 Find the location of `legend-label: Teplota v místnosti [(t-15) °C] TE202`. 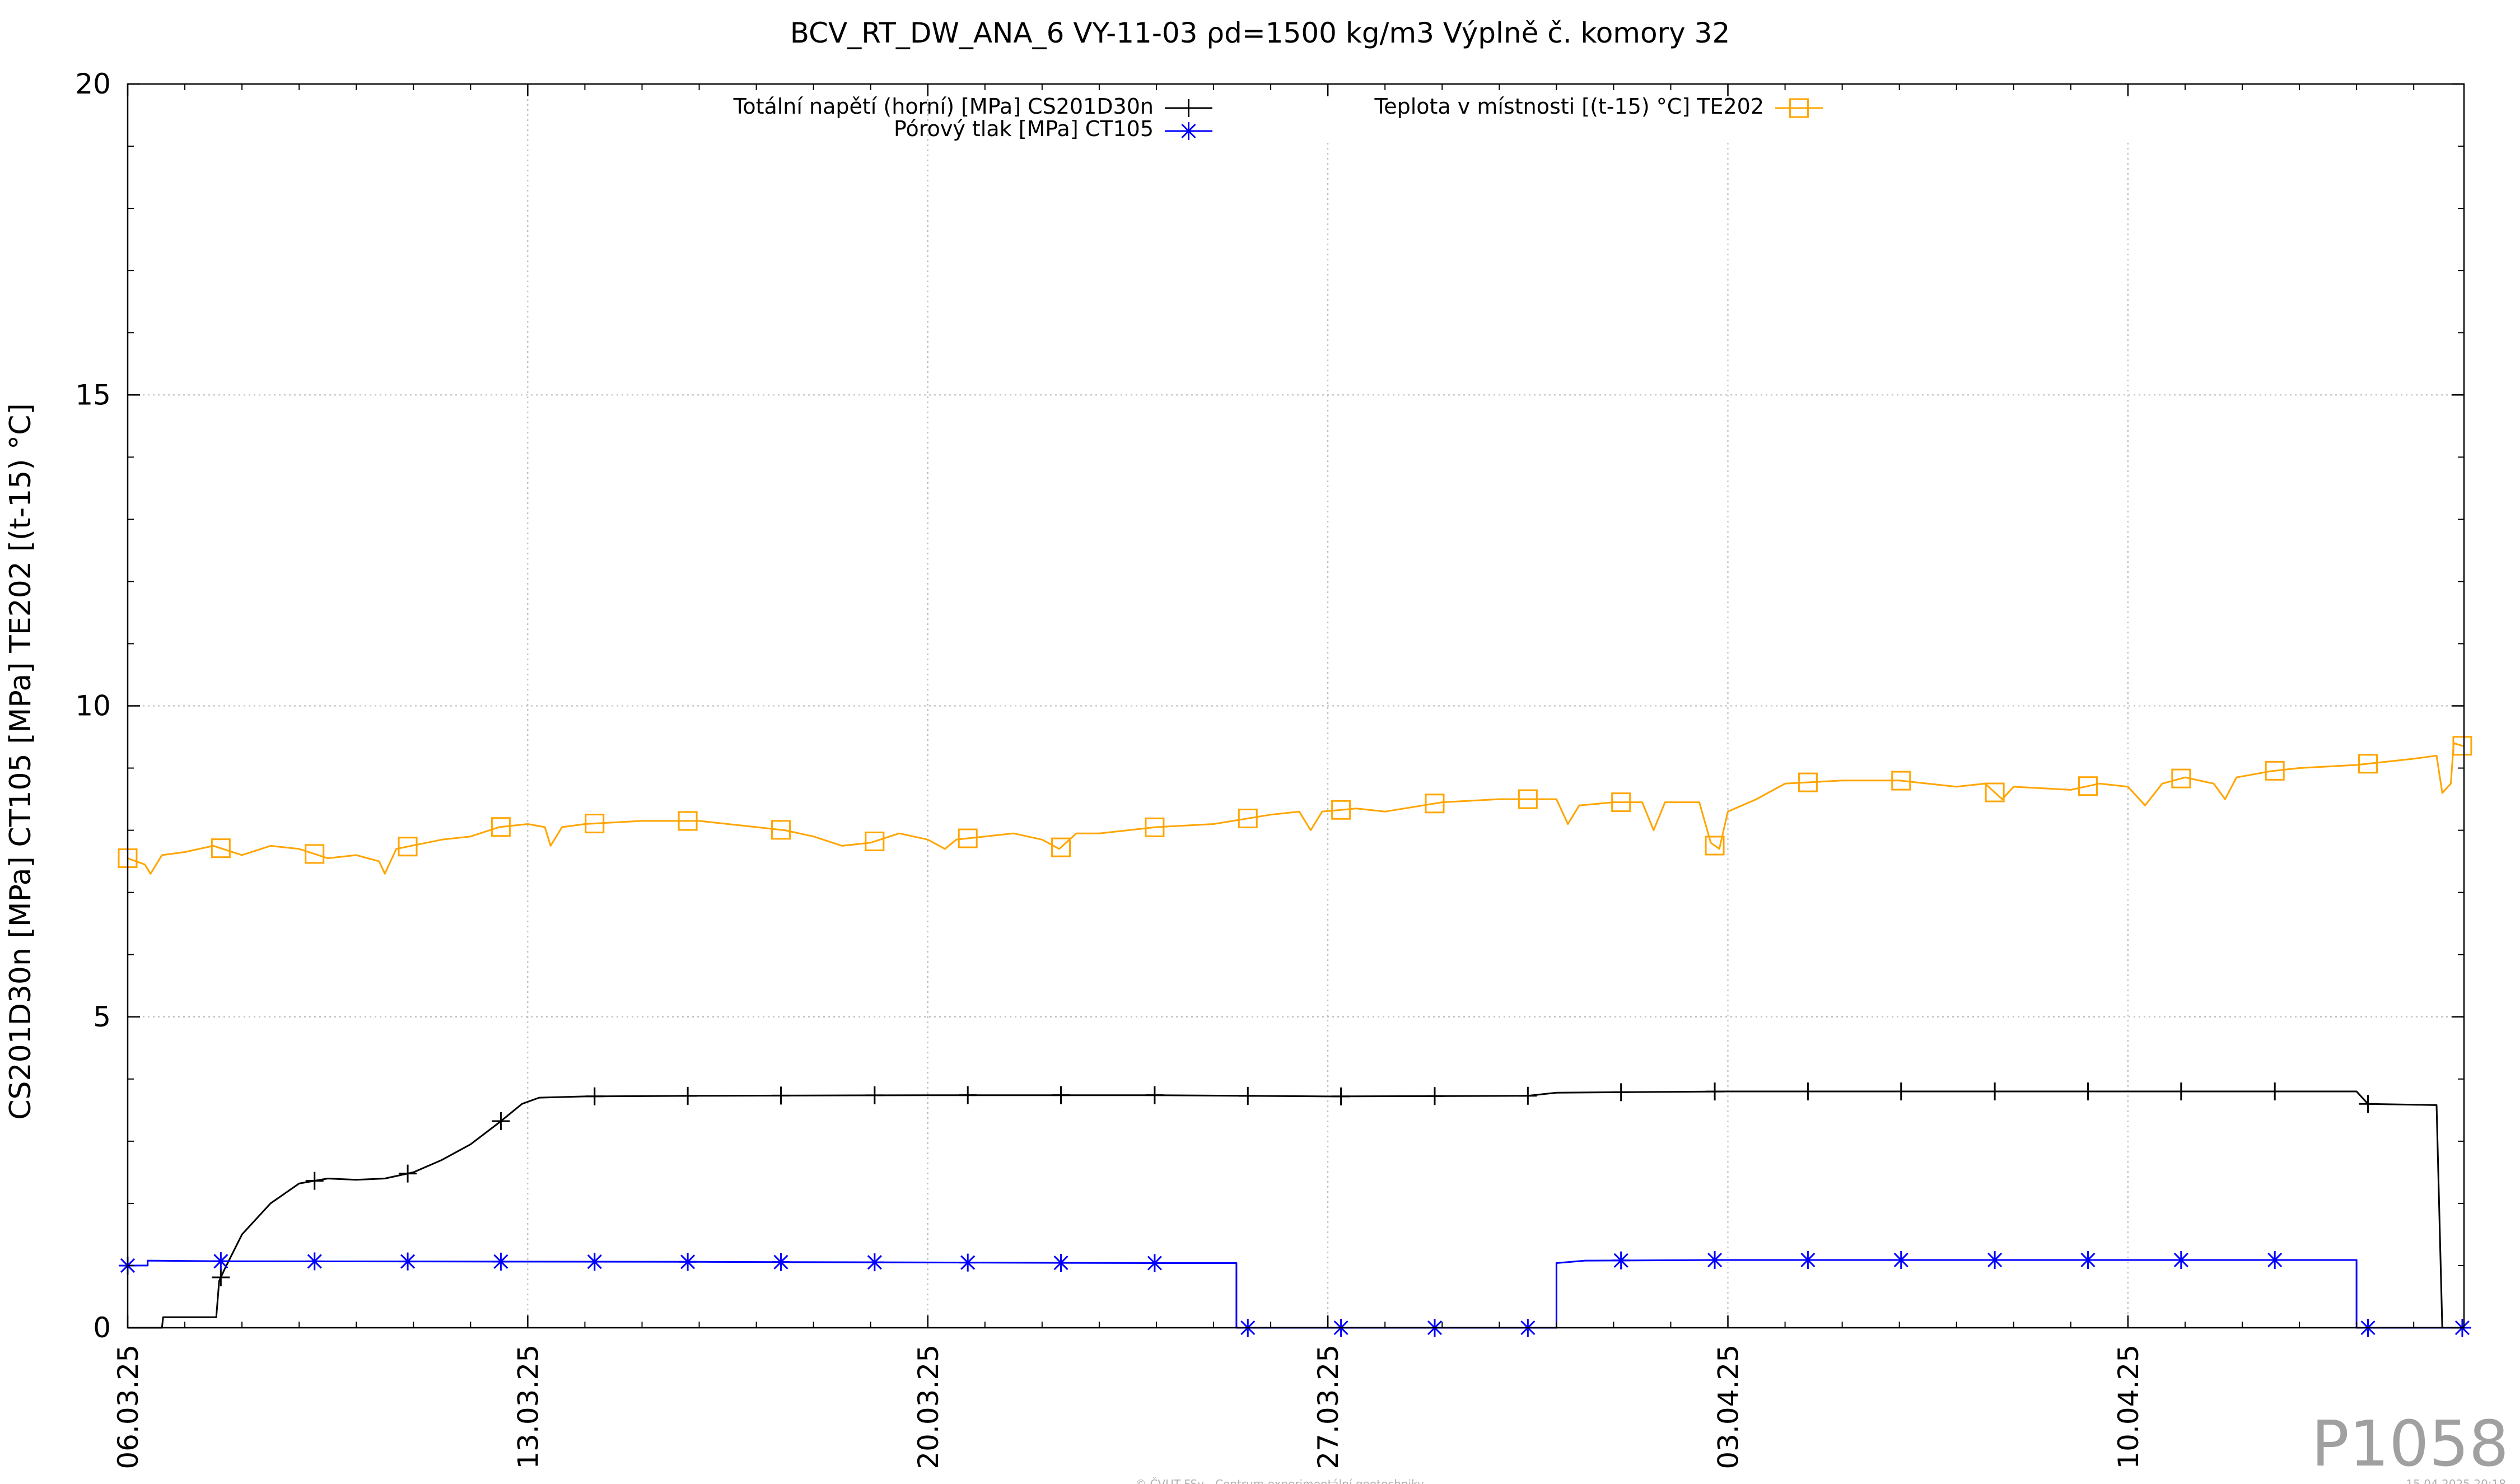

legend-label: Teplota v místnosti [(t-15) °C] TE202 is located at coordinates (1569, 107).